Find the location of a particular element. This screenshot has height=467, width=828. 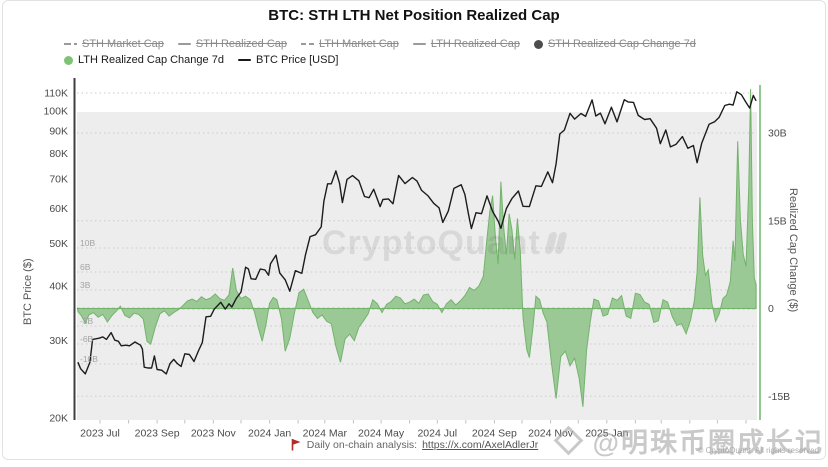

legend-item-btc-price-usd-: BTC Price [USD] is located at coordinates (288, 60).